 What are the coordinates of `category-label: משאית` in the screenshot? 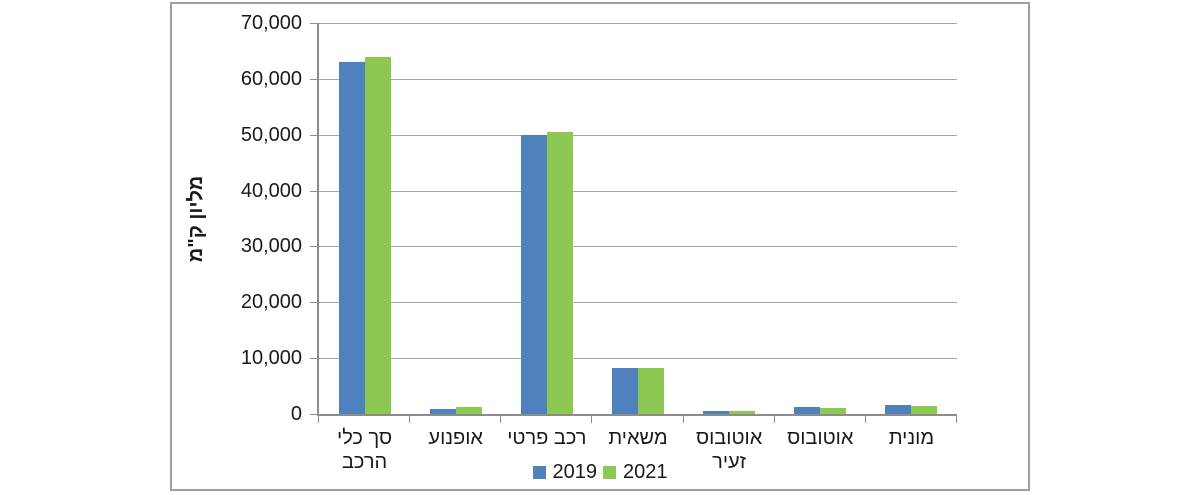 It's located at (637, 438).